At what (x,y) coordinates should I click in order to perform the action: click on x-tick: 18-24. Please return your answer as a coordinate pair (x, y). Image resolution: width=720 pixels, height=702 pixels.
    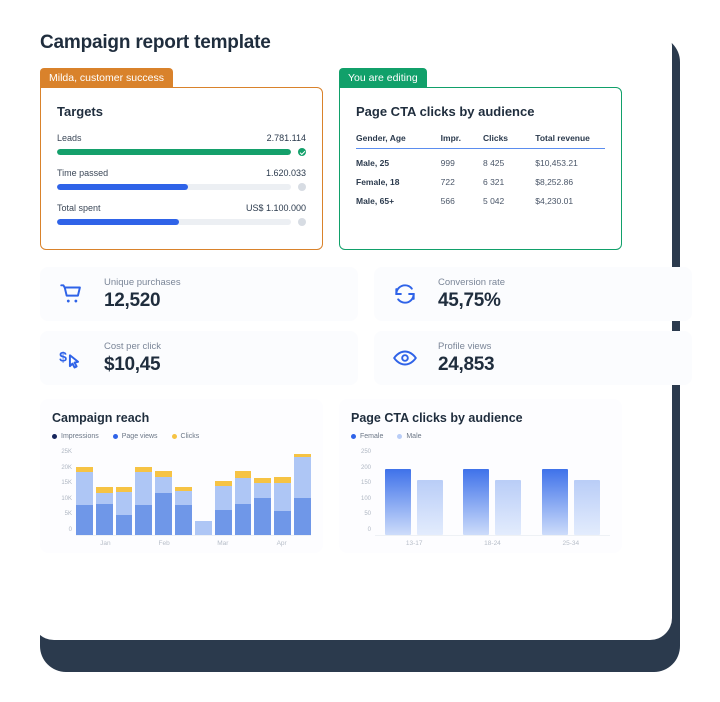
    Looking at the image, I should click on (492, 543).